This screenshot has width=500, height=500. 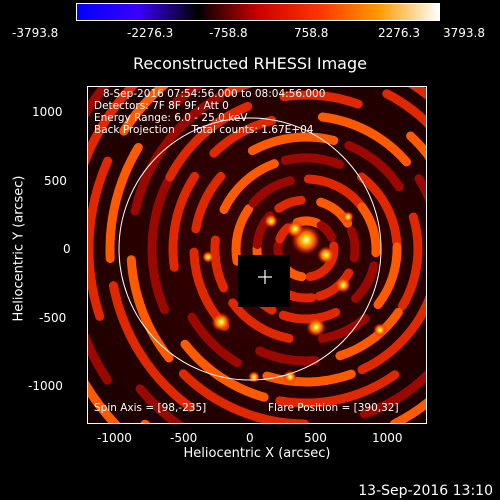 What do you see at coordinates (114, 438) in the screenshot?
I see `x-tick-label: -1000` at bounding box center [114, 438].